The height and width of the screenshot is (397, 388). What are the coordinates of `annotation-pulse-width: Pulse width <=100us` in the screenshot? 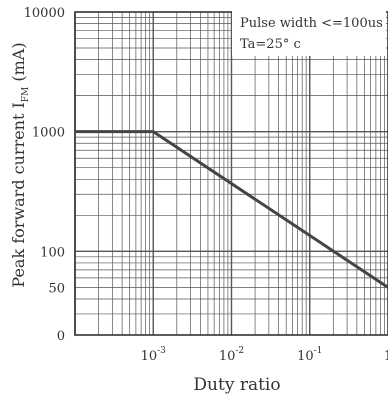 It's located at (311, 23).